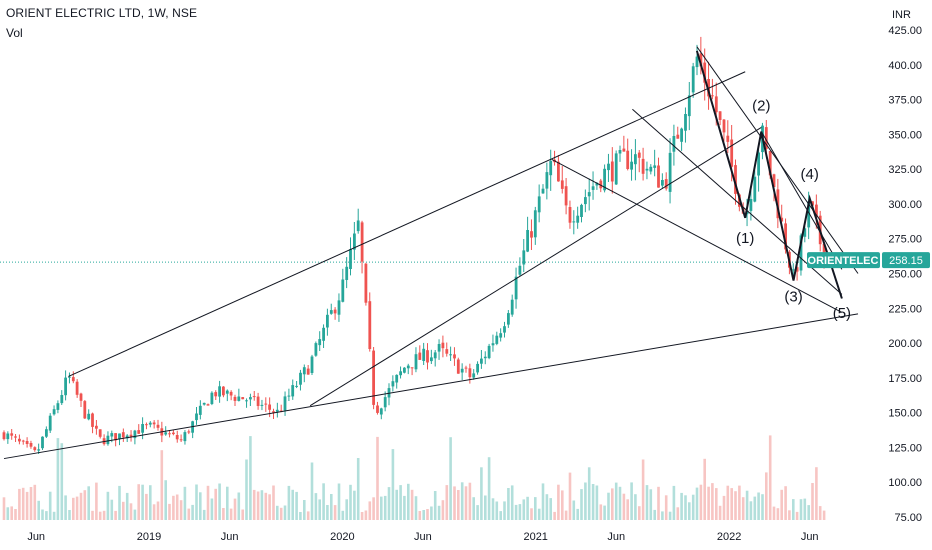  What do you see at coordinates (697, 235) in the screenshot?
I see `trendline` at bounding box center [697, 235].